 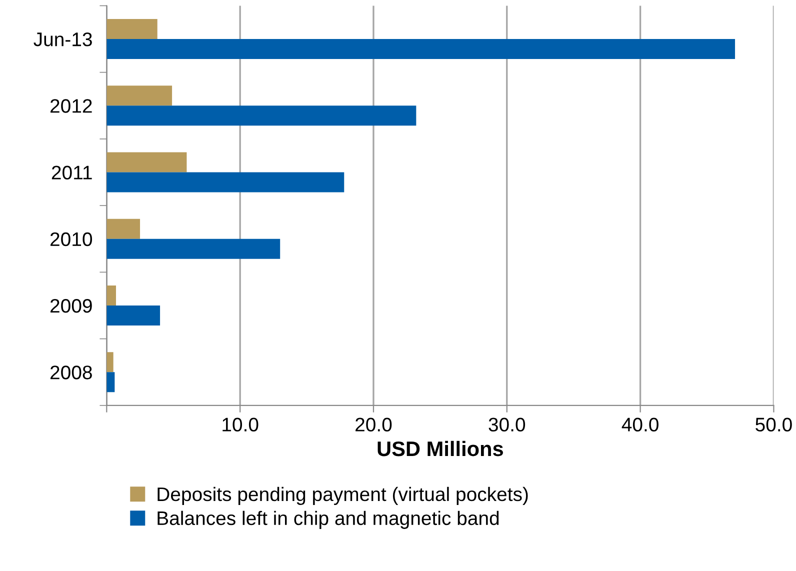 I want to click on legend-label: Balances left in chip and magnetic band, so click(x=328, y=519).